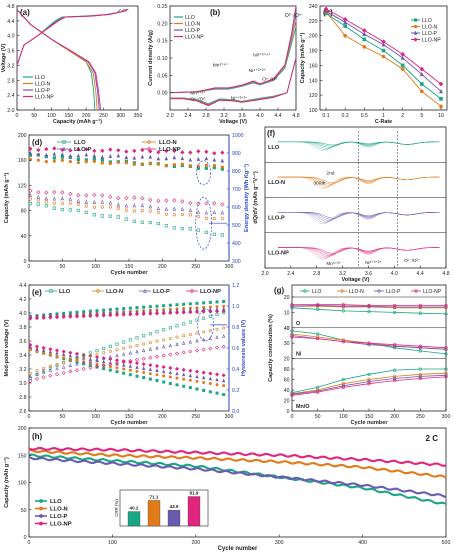 The width and height of the screenshot is (454, 555). I want to click on y2-tick-label: 700, so click(236, 190).